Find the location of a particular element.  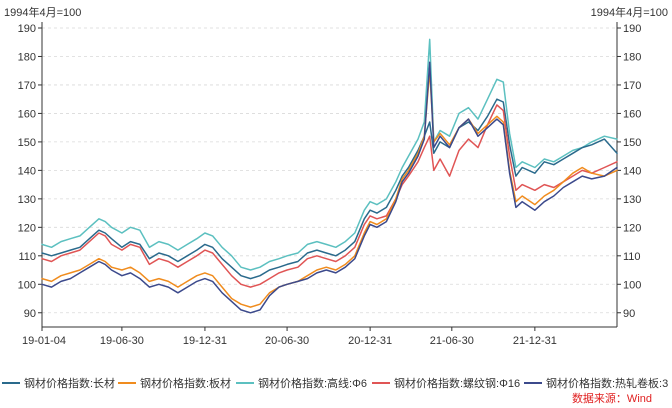

y-left-tick-label-130: 130 is located at coordinates (27, 200).